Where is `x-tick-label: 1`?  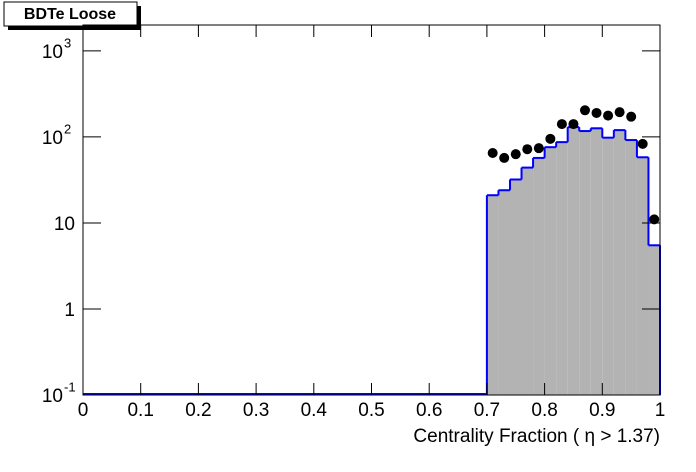 x-tick-label: 1 is located at coordinates (660, 410).